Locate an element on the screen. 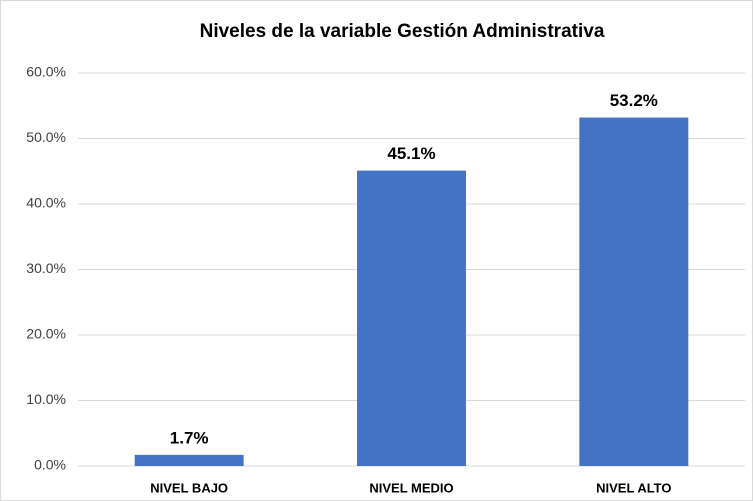 The image size is (753, 501). value-label: 53.2% is located at coordinates (634, 100).